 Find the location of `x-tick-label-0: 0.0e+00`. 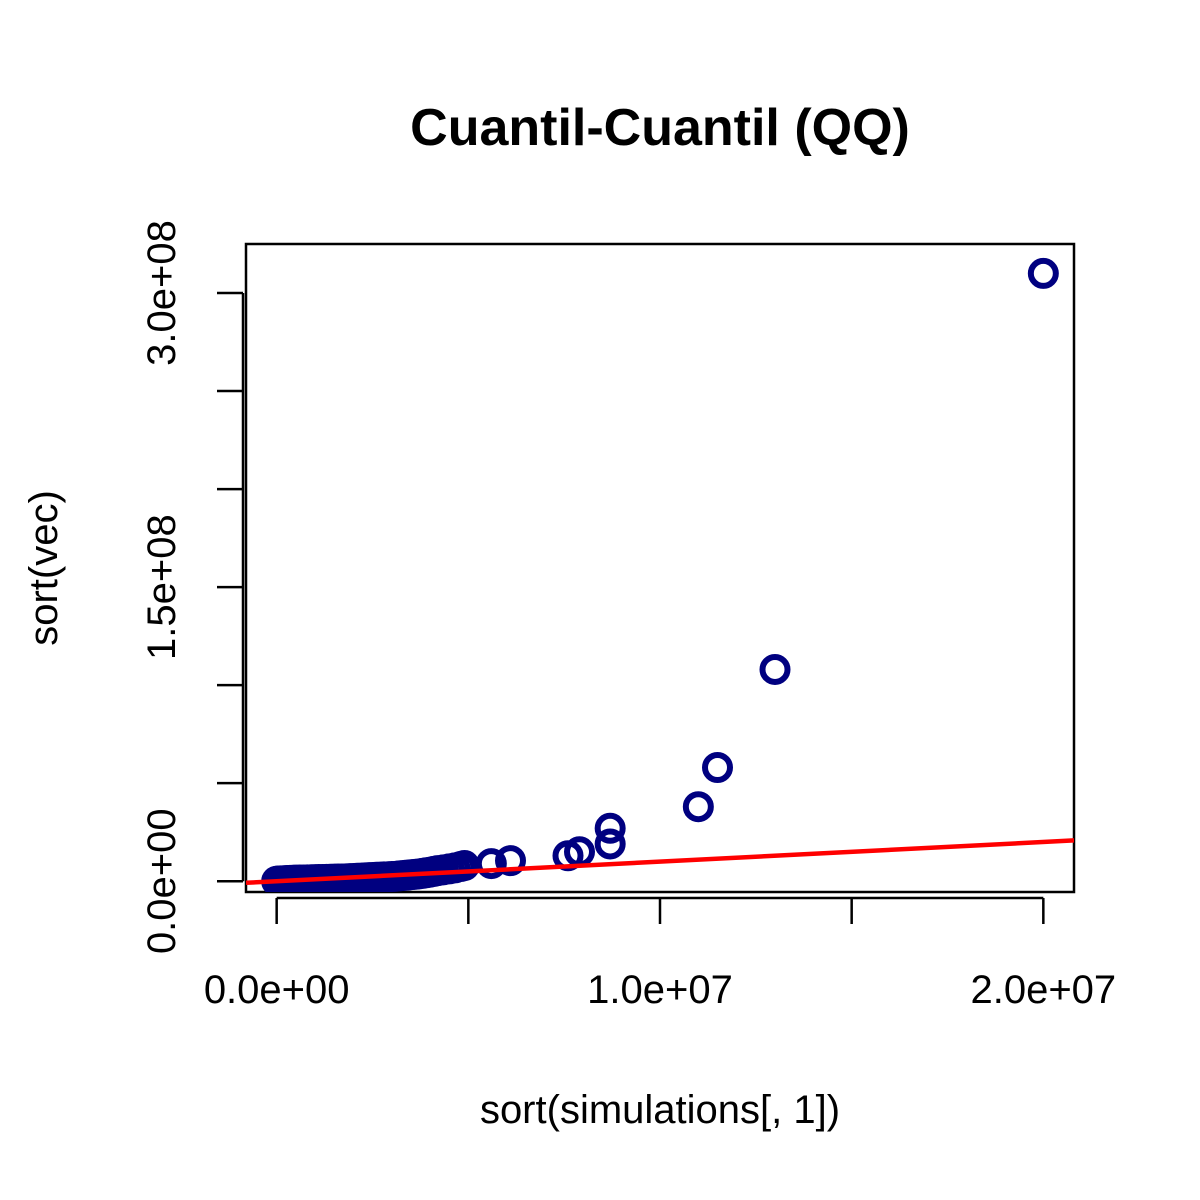

x-tick-label-0: 0.0e+00 is located at coordinates (277, 990).